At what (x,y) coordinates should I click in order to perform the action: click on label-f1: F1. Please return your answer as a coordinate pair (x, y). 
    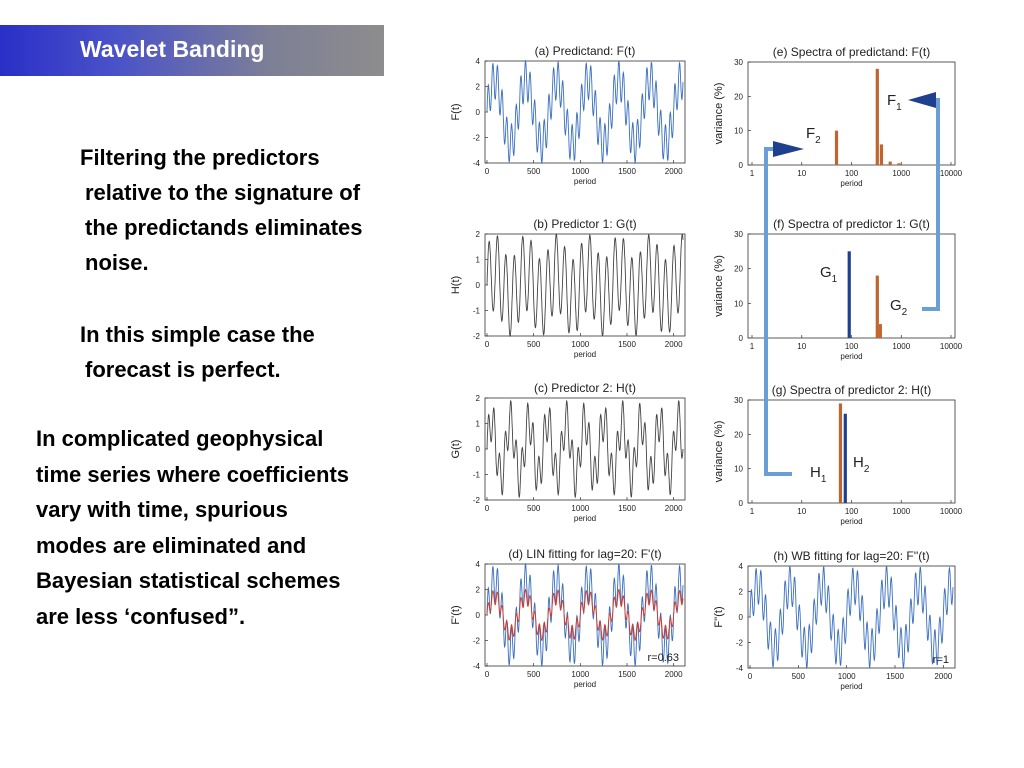
    Looking at the image, I should click on (894, 102).